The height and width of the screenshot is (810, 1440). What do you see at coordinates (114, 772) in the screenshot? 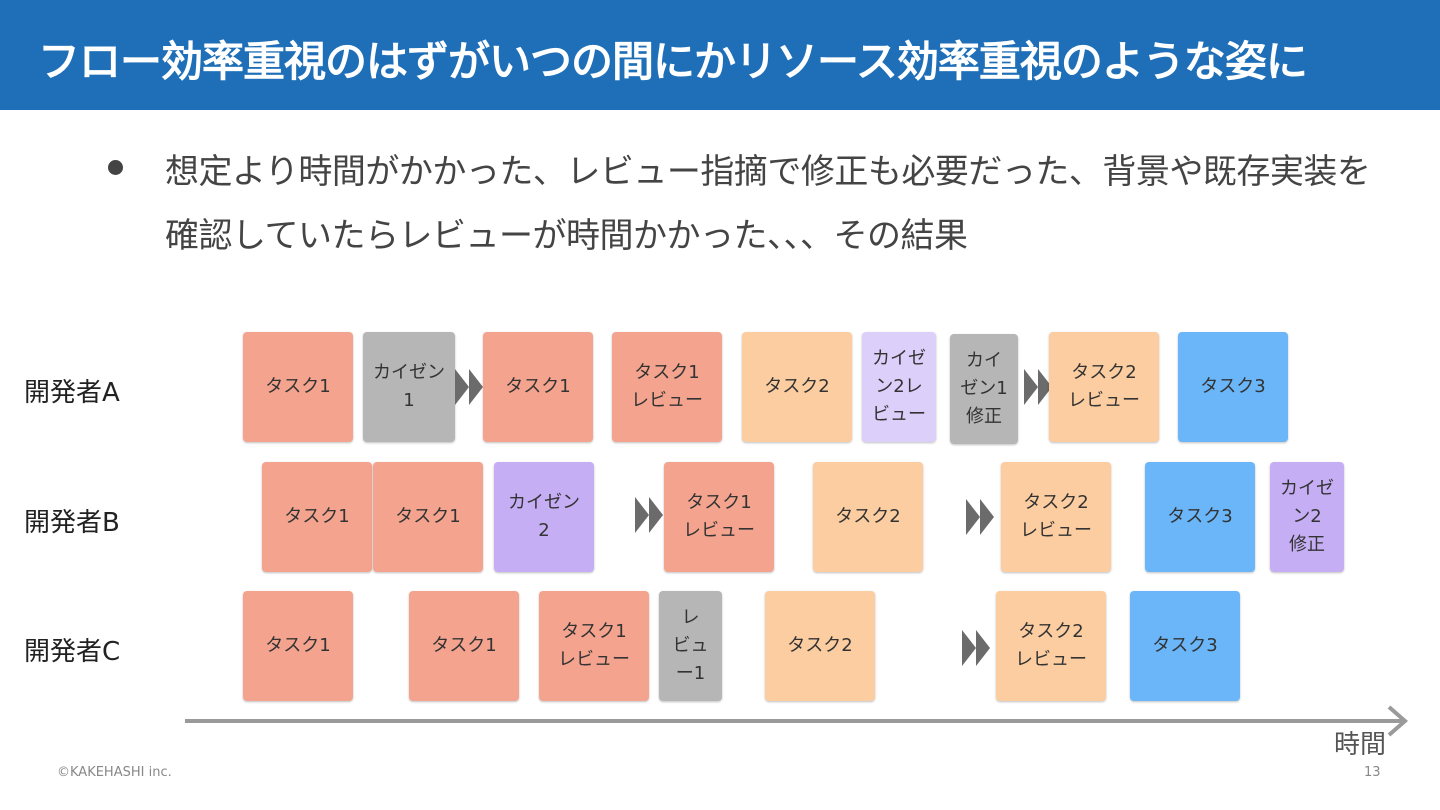
I see `copyright-text: ©KAKEHASHI inc.` at bounding box center [114, 772].